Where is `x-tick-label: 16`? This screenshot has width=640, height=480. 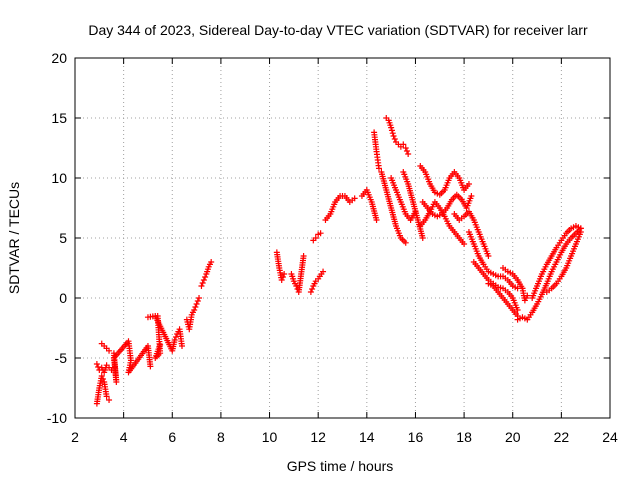 x-tick-label: 16 is located at coordinates (416, 437).